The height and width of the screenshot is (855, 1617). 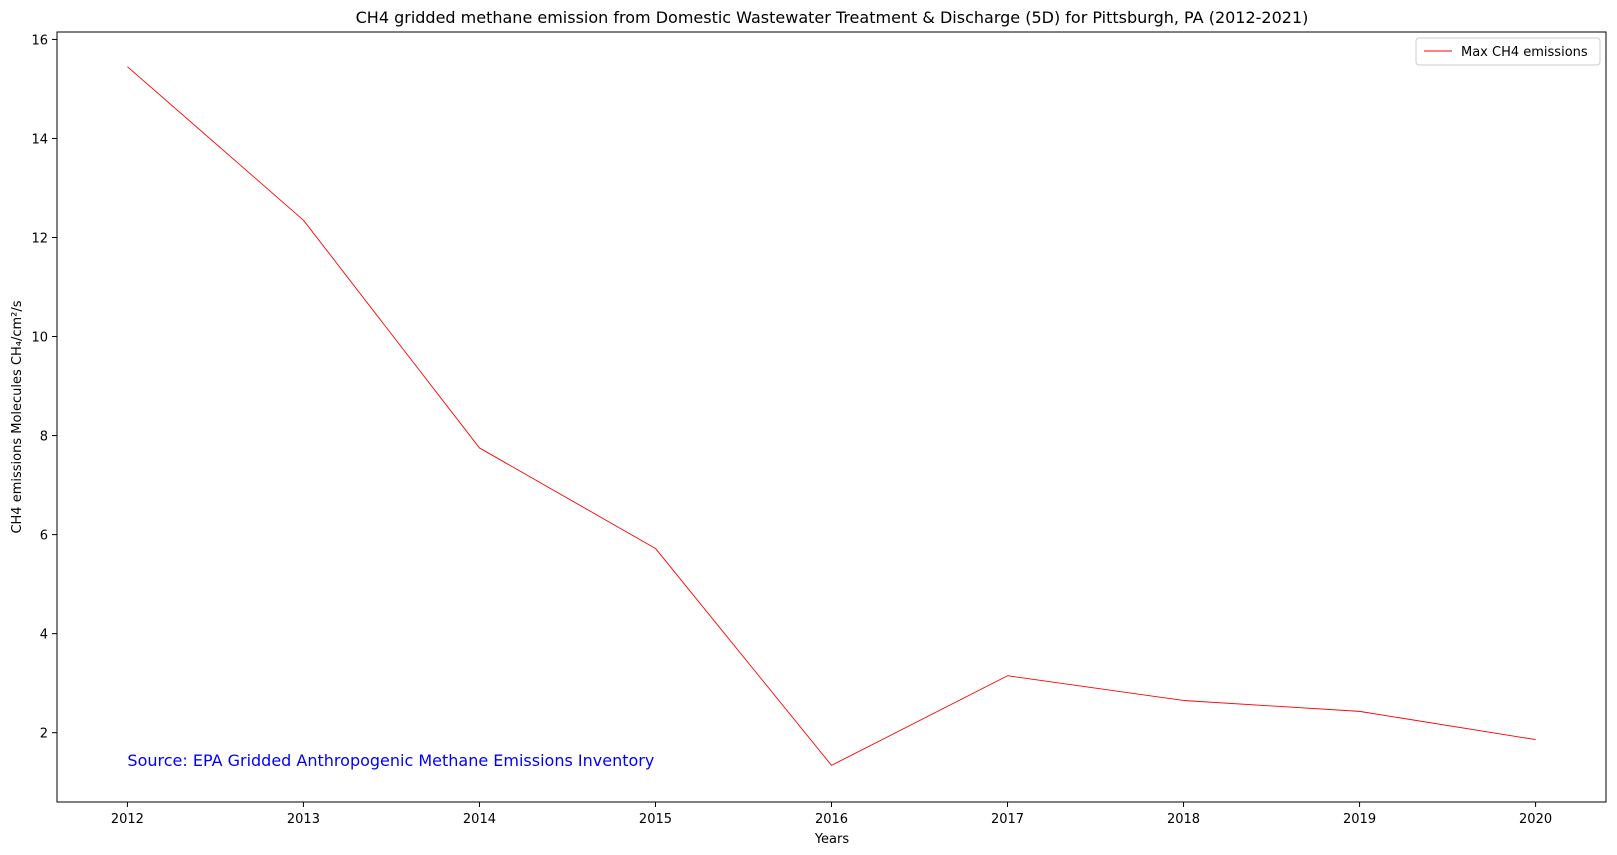 What do you see at coordinates (44, 635) in the screenshot?
I see `y-tick-label: 4` at bounding box center [44, 635].